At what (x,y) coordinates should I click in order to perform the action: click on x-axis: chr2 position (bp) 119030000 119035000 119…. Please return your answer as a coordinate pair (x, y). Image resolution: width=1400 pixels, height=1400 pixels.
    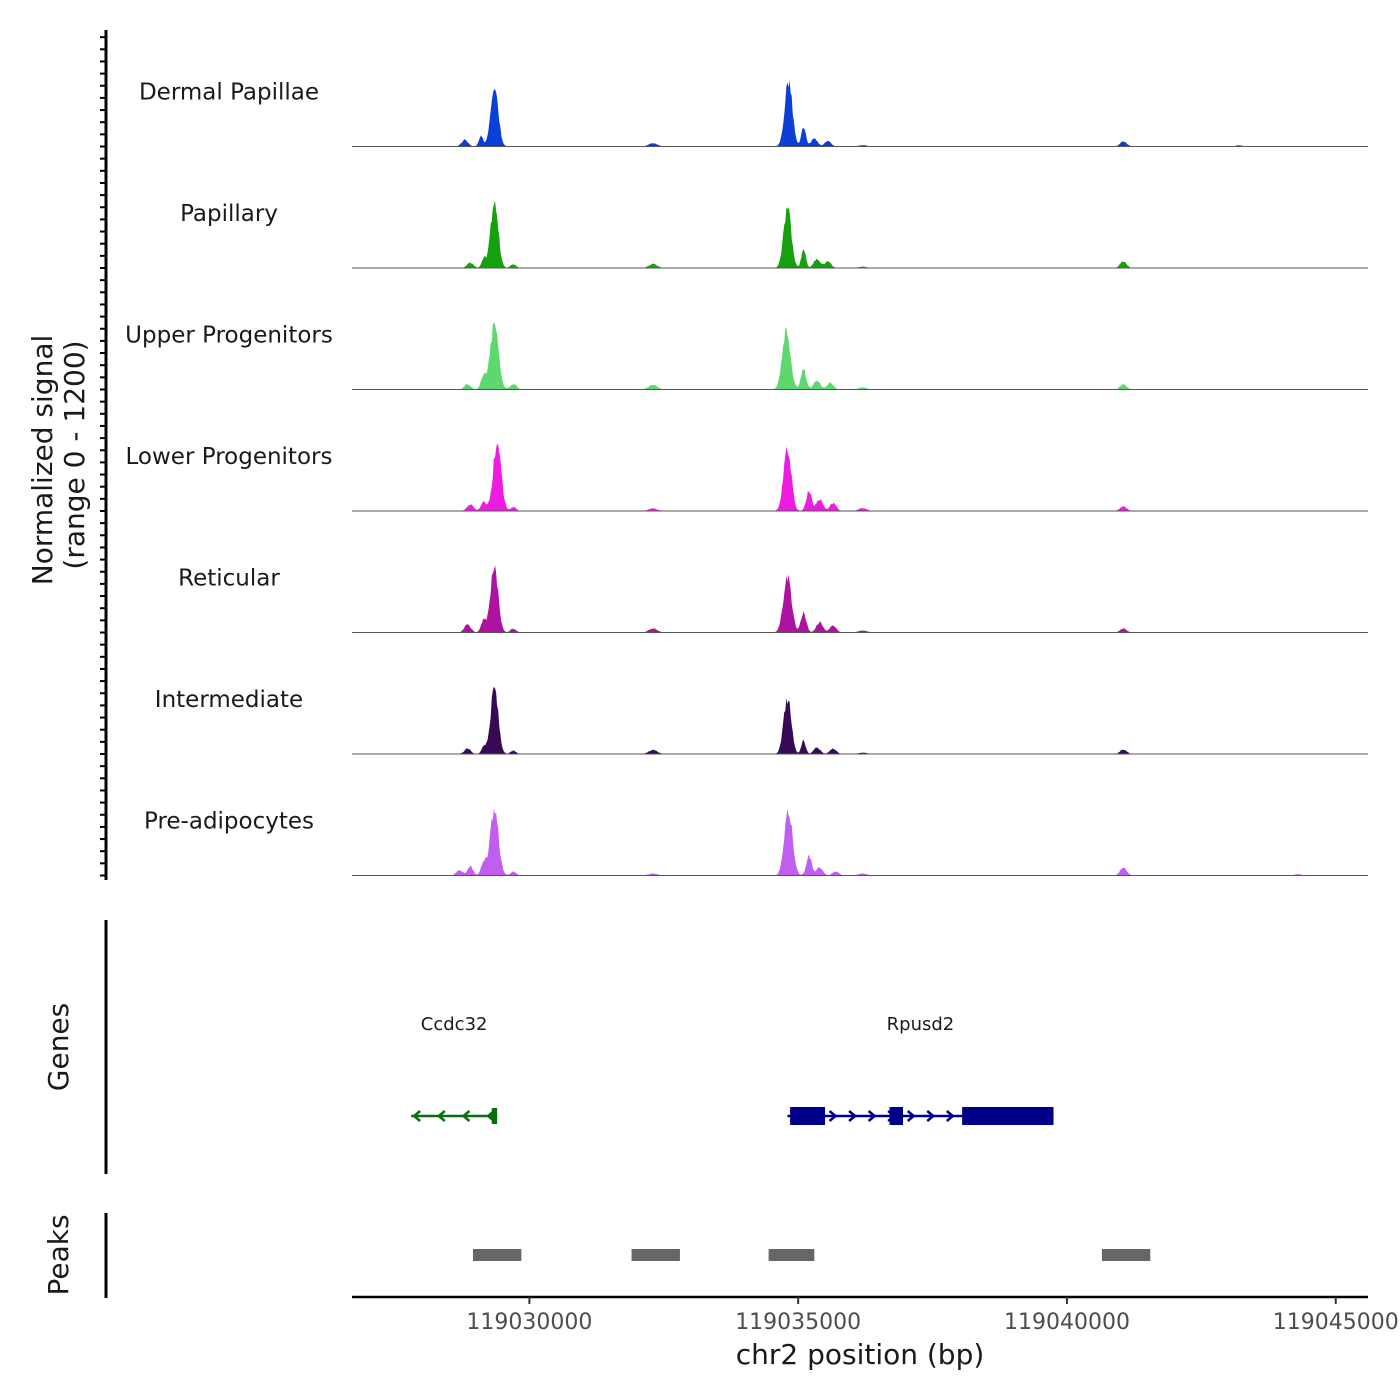
    Looking at the image, I should click on (875, 1333).